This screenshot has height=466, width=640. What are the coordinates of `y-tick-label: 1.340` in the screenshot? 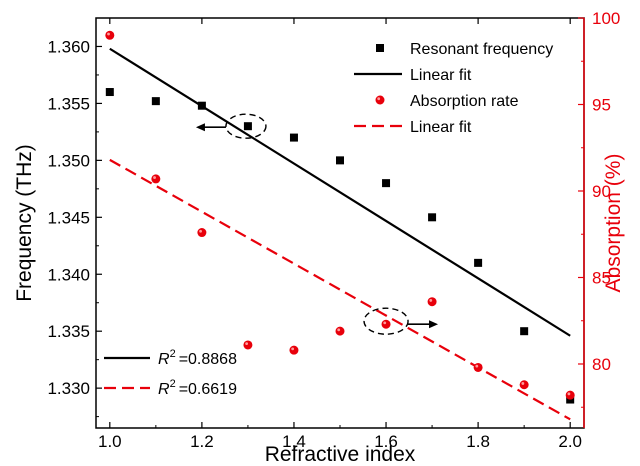 It's located at (68, 274).